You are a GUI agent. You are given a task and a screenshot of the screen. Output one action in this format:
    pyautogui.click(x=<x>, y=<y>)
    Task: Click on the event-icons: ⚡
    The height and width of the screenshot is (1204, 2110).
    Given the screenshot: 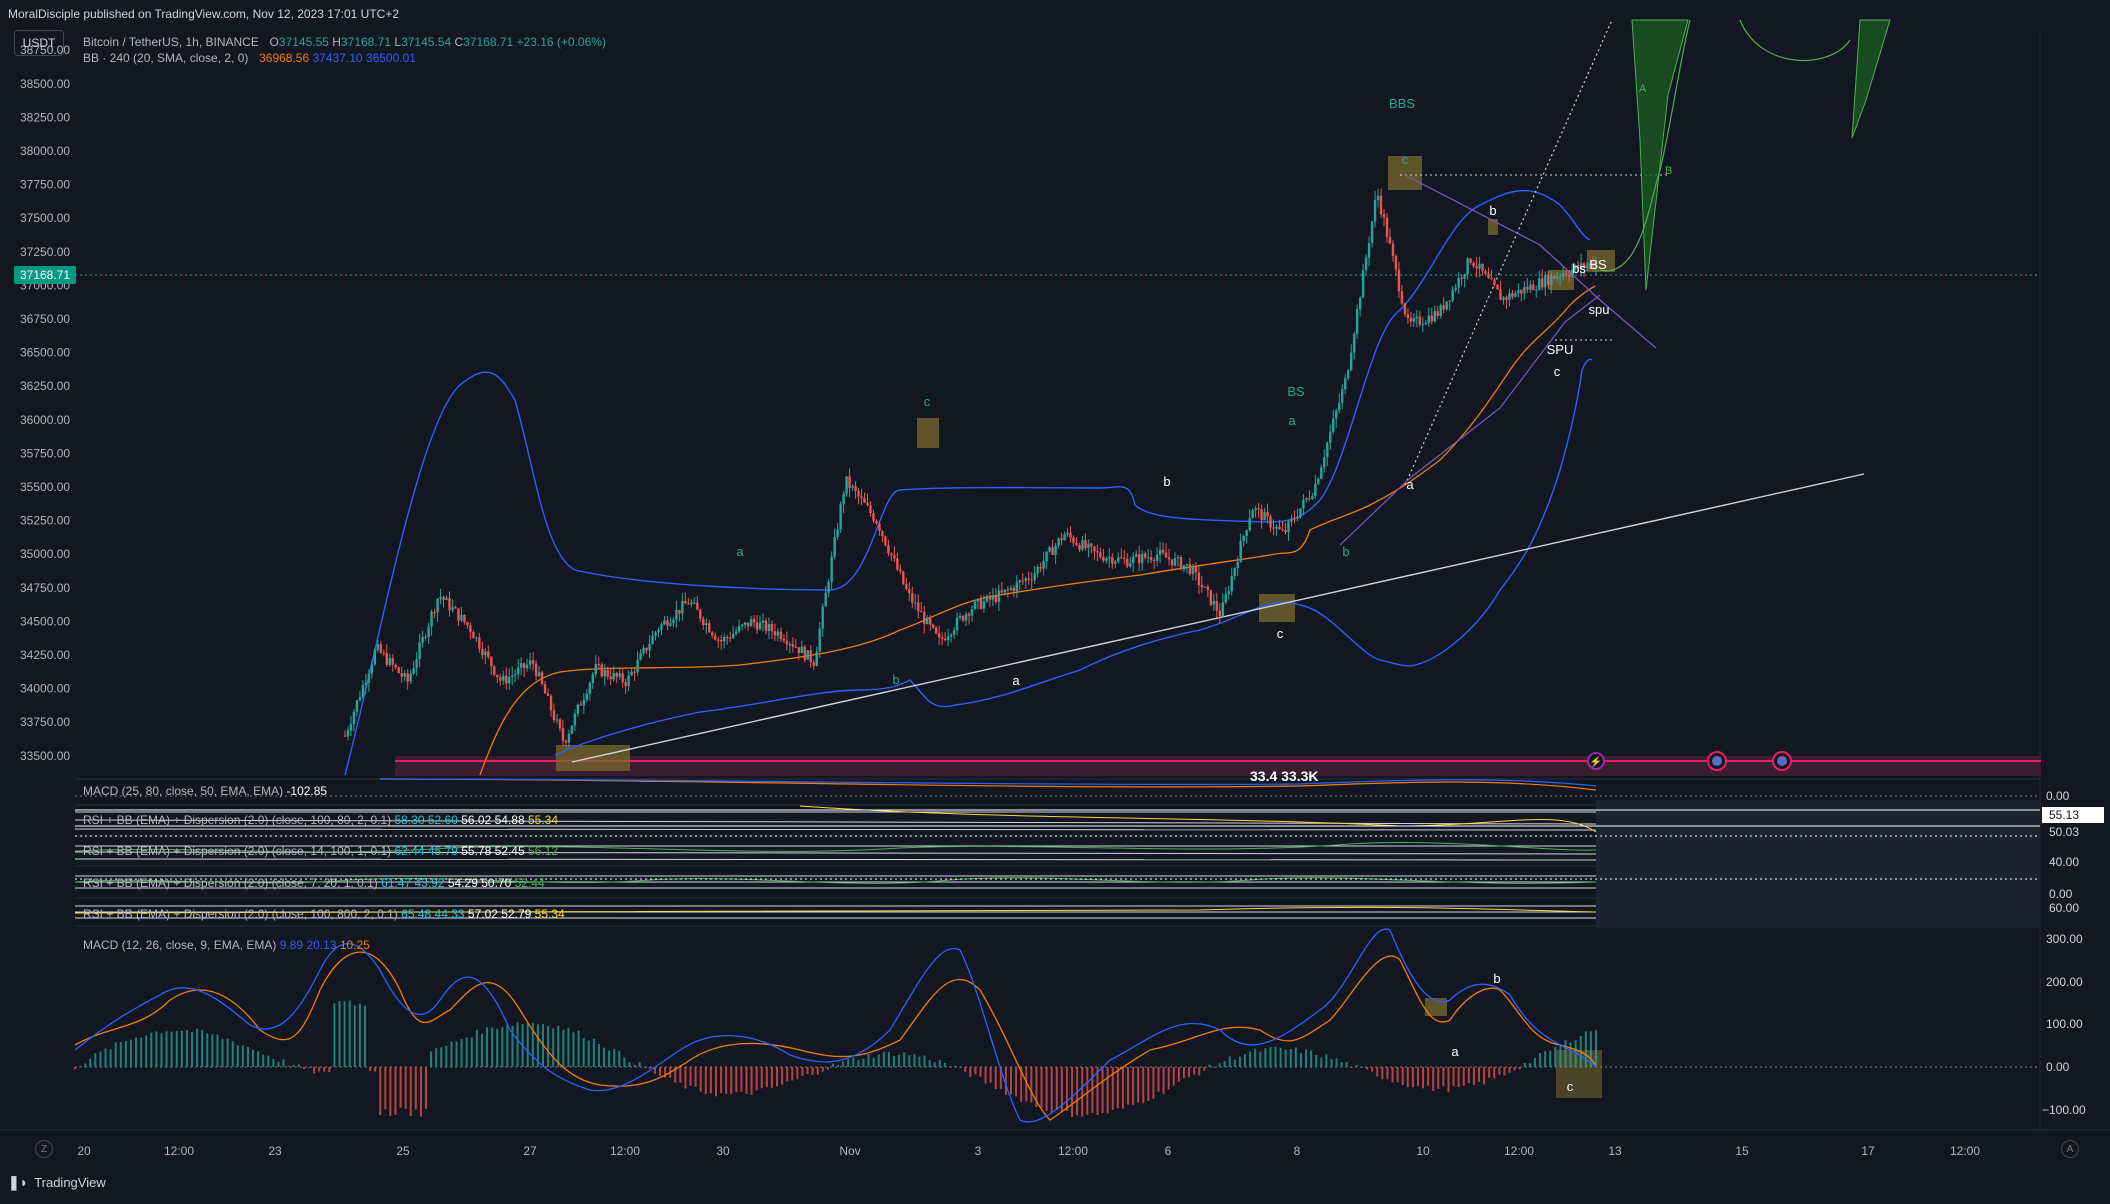 What is the action you would take?
    pyautogui.click(x=1689, y=761)
    